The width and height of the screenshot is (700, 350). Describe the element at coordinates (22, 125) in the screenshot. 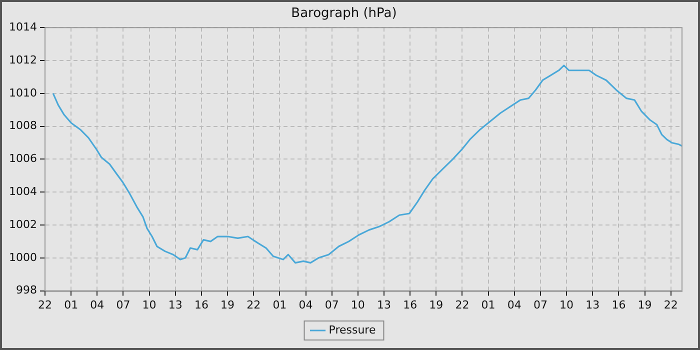

I see `y-tick-label: 1008` at that location.